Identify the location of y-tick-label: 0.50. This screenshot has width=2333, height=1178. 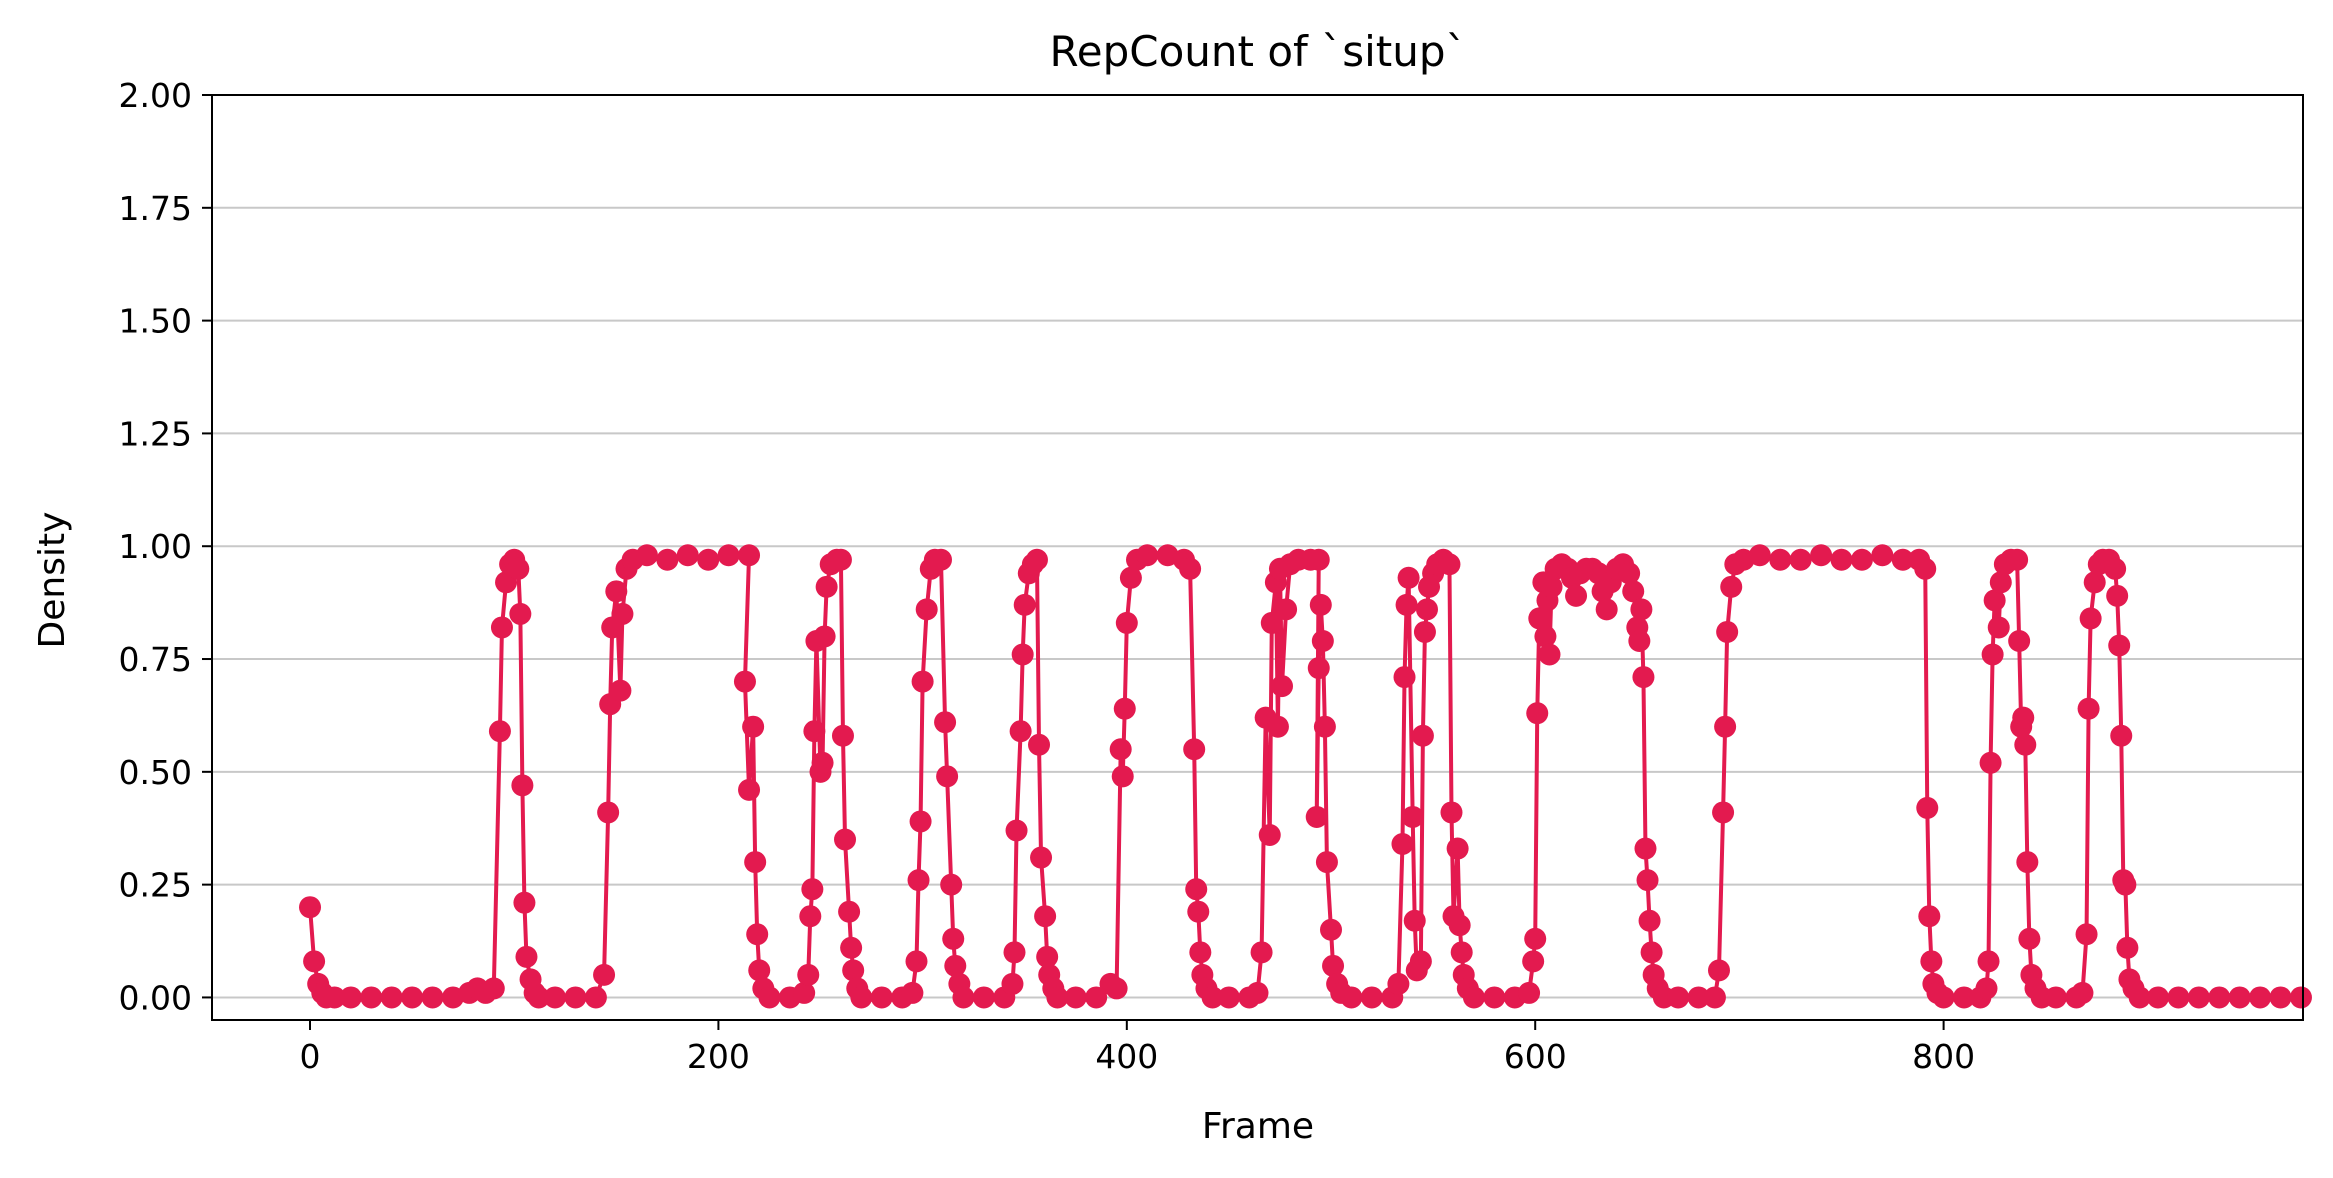
(155, 772).